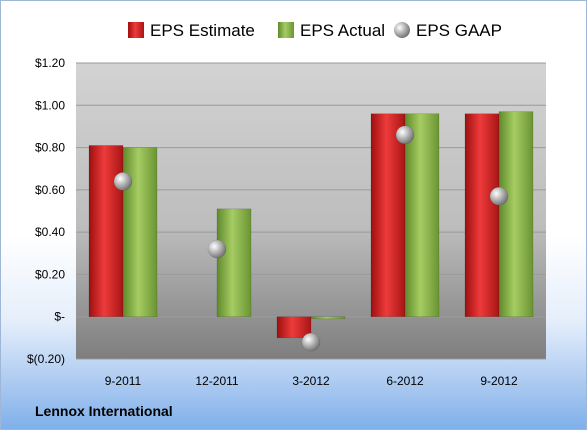  What do you see at coordinates (459, 30) in the screenshot?
I see `legend-label: EPS GAAP` at bounding box center [459, 30].